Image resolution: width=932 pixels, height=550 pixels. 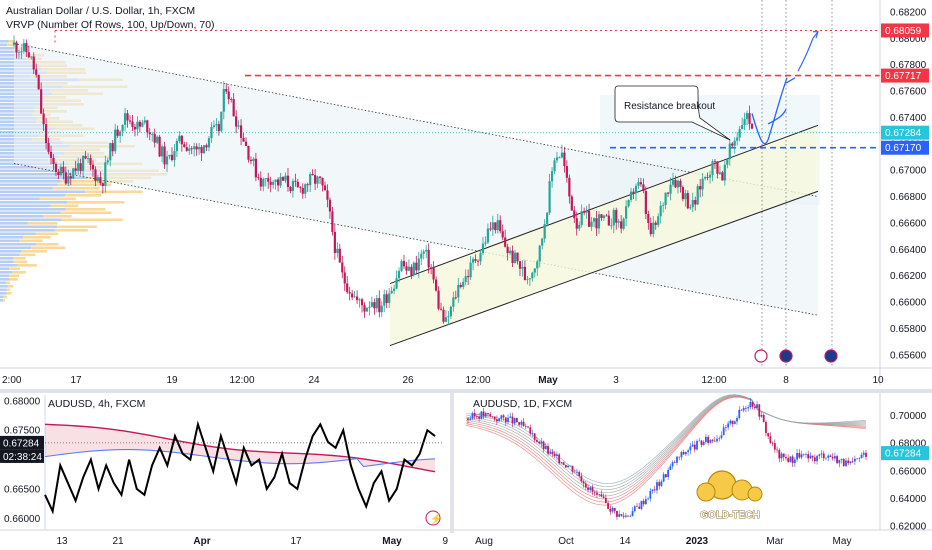 What do you see at coordinates (408, 380) in the screenshot?
I see `main-time-tick: 26` at bounding box center [408, 380].